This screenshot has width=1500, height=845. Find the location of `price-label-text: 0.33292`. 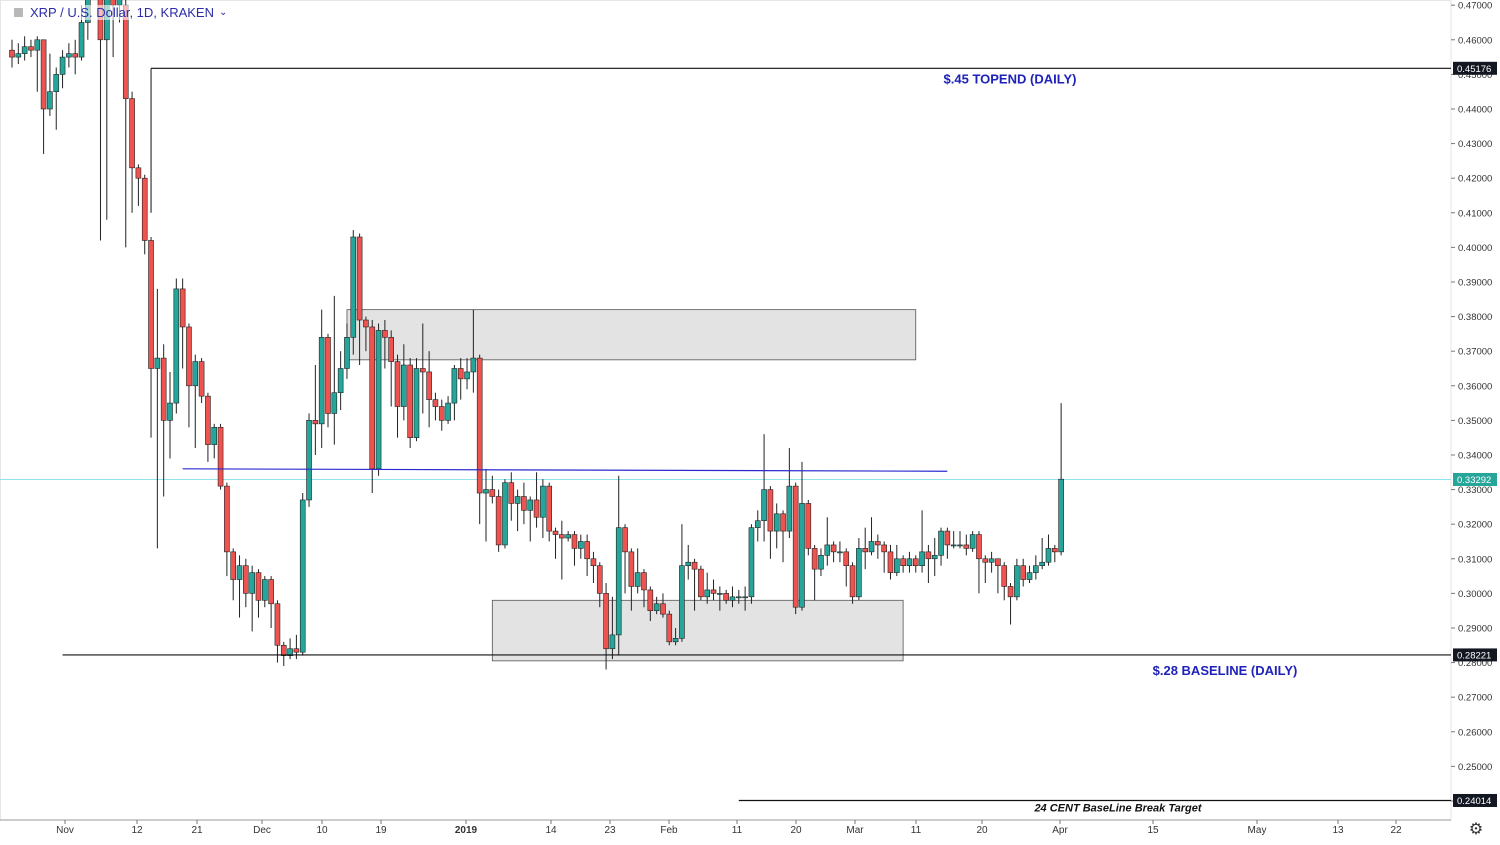

price-label-text: 0.33292 is located at coordinates (1474, 480).